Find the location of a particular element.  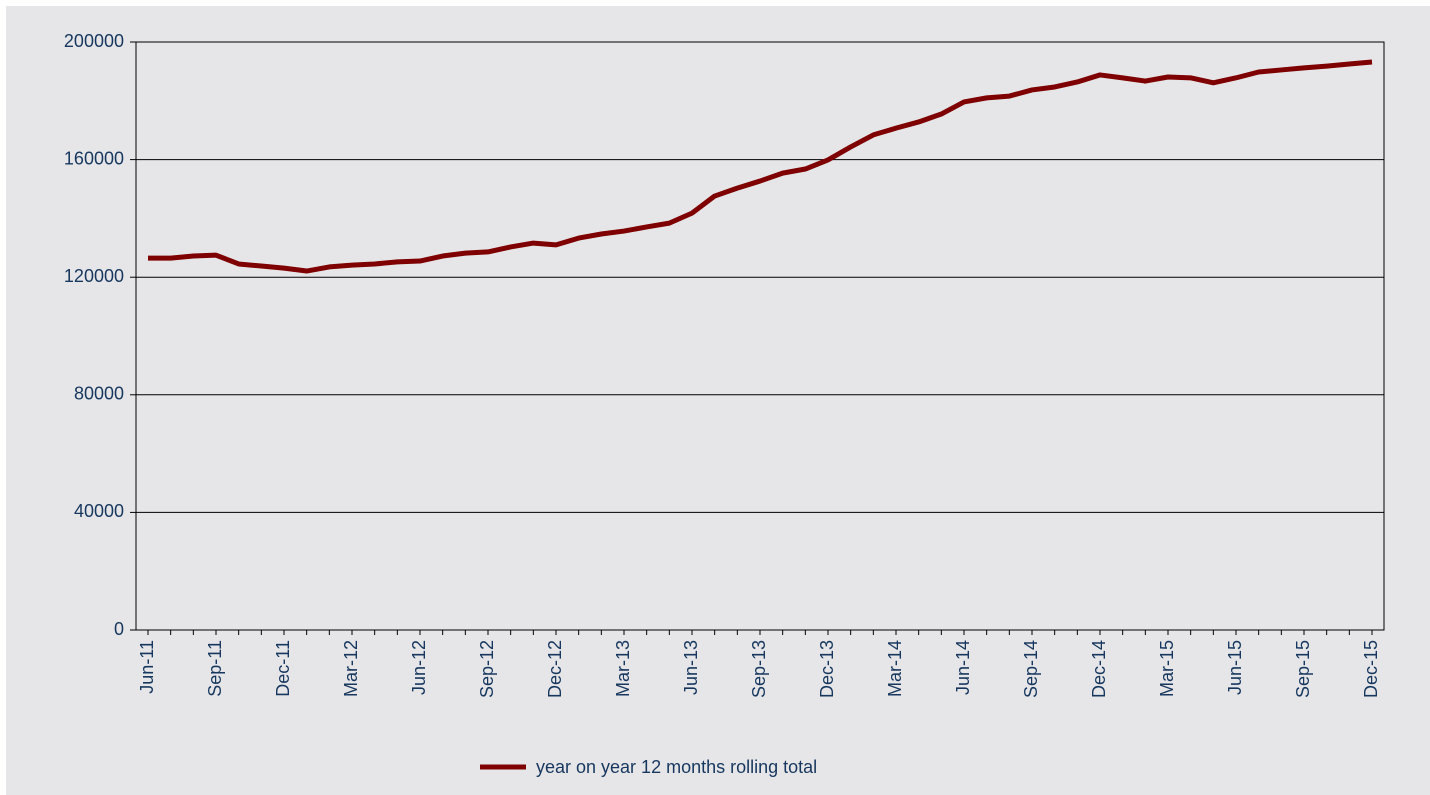

x-tick-label: Mar-15 is located at coordinates (1167, 668).